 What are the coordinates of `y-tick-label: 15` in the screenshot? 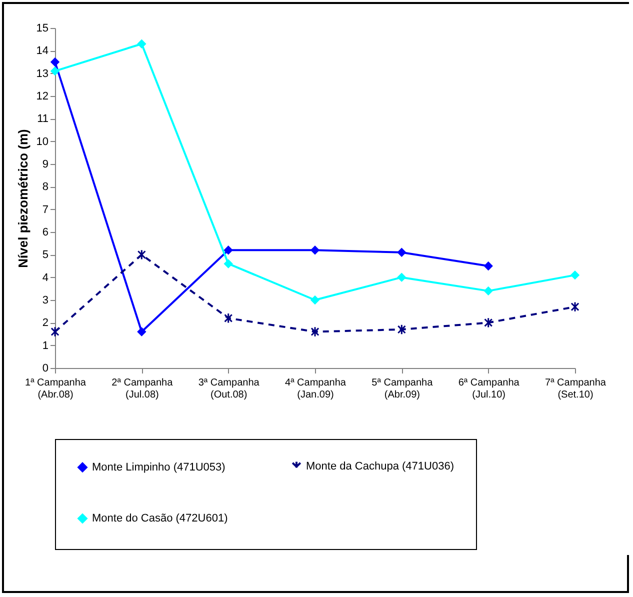 It's located at (42, 28).